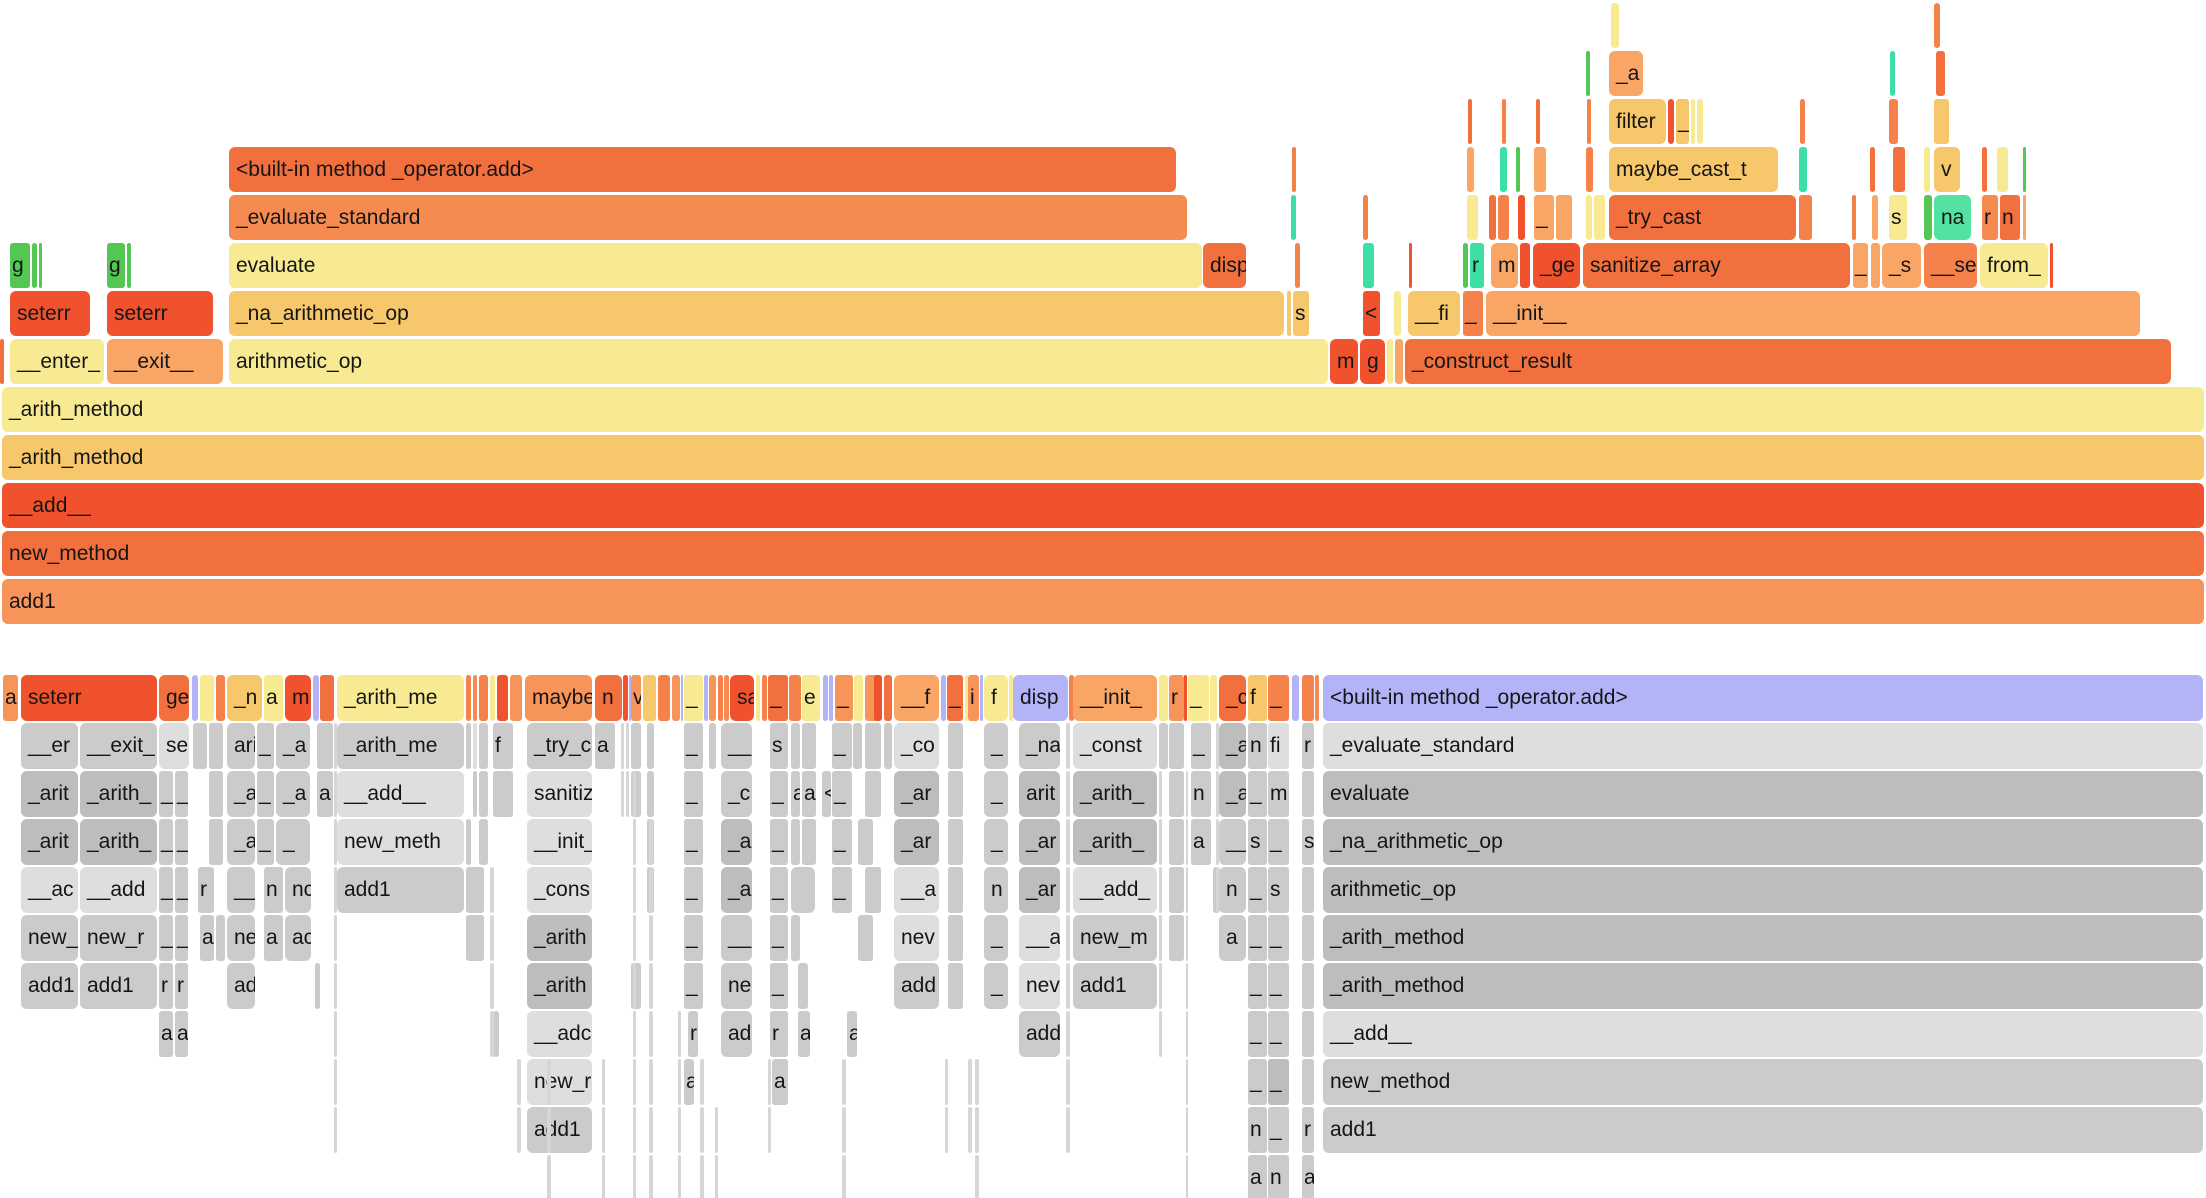  I want to click on frame-__ac: __ac, so click(49, 890).